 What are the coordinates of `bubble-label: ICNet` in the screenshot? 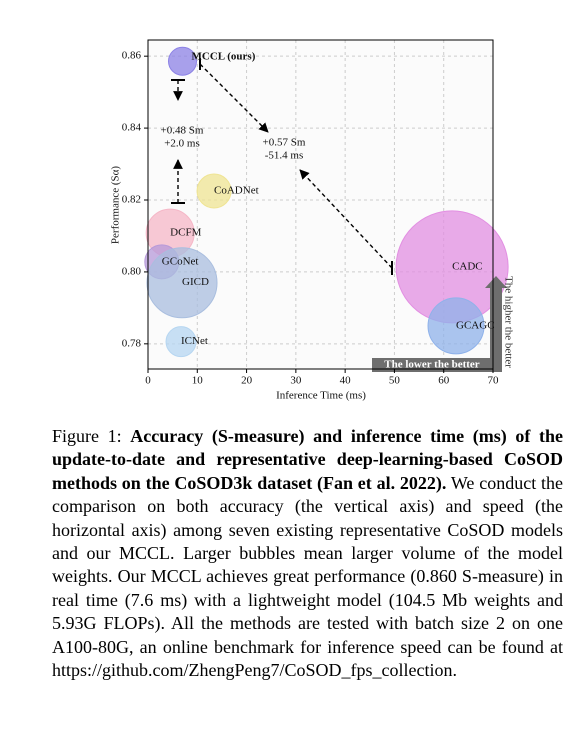 It's located at (194, 341).